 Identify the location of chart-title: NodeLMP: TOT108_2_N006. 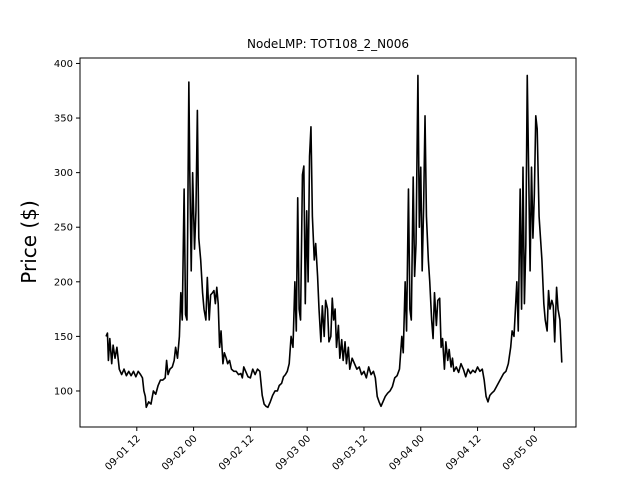
(328, 44).